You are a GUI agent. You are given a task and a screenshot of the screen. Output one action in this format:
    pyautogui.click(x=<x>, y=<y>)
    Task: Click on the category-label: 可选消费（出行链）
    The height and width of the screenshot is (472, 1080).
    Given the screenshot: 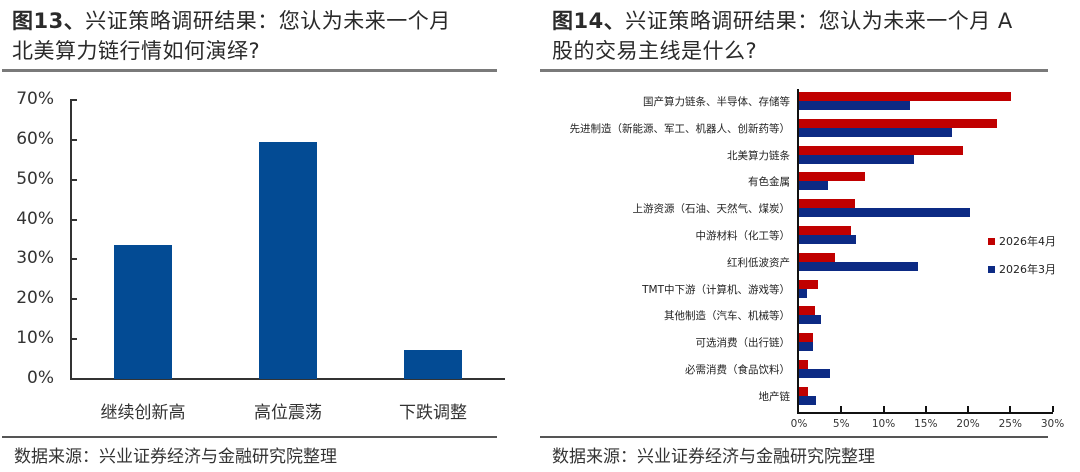 What is the action you would take?
    pyautogui.click(x=743, y=343)
    